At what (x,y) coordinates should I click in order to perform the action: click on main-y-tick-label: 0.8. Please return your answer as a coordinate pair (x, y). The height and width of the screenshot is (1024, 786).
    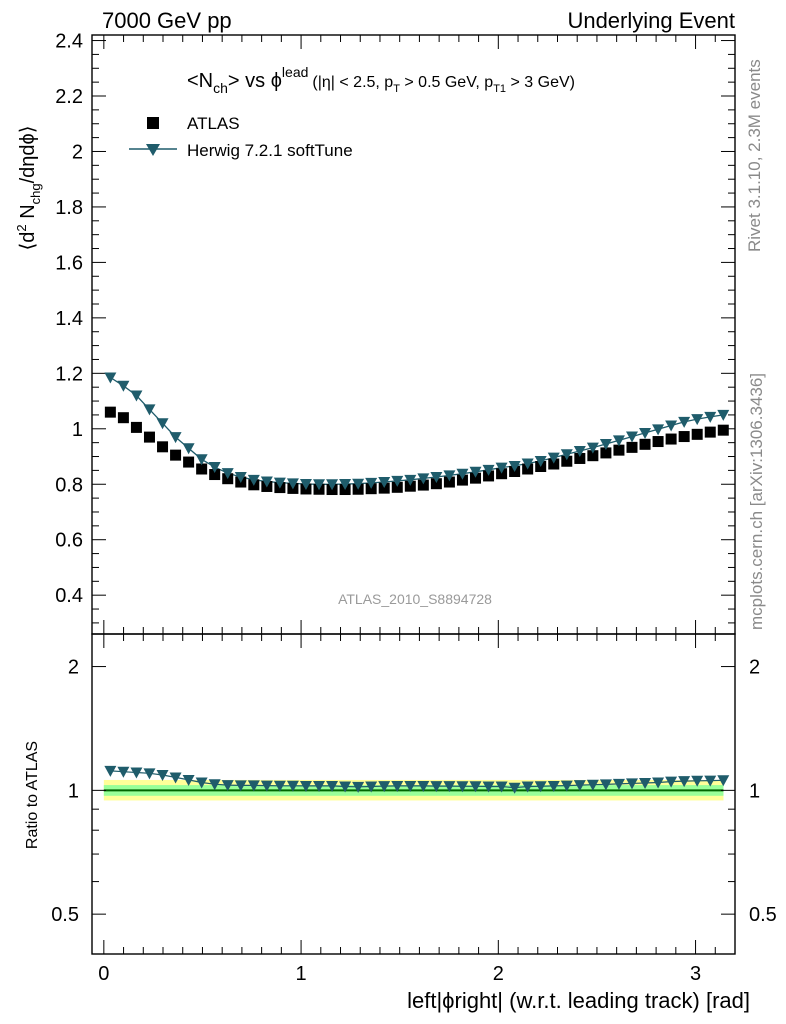
    Looking at the image, I should click on (69, 485).